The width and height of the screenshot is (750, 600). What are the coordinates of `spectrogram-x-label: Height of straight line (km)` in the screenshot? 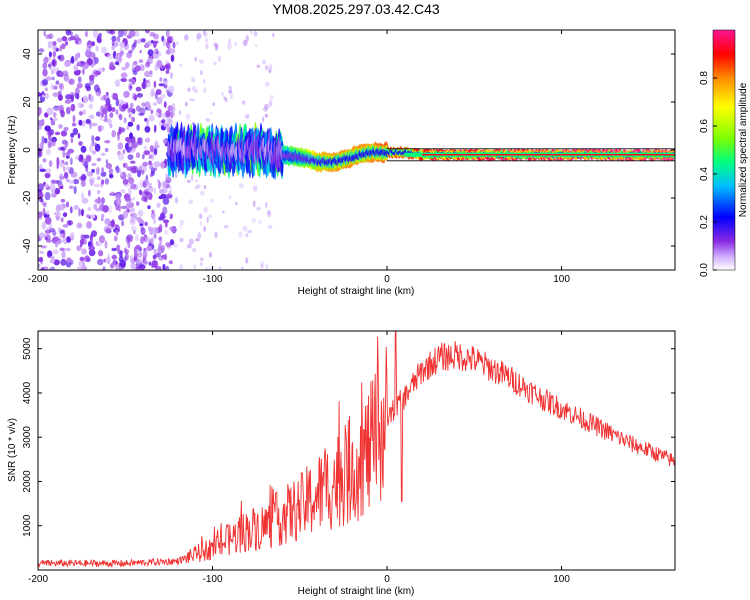 It's located at (356, 291).